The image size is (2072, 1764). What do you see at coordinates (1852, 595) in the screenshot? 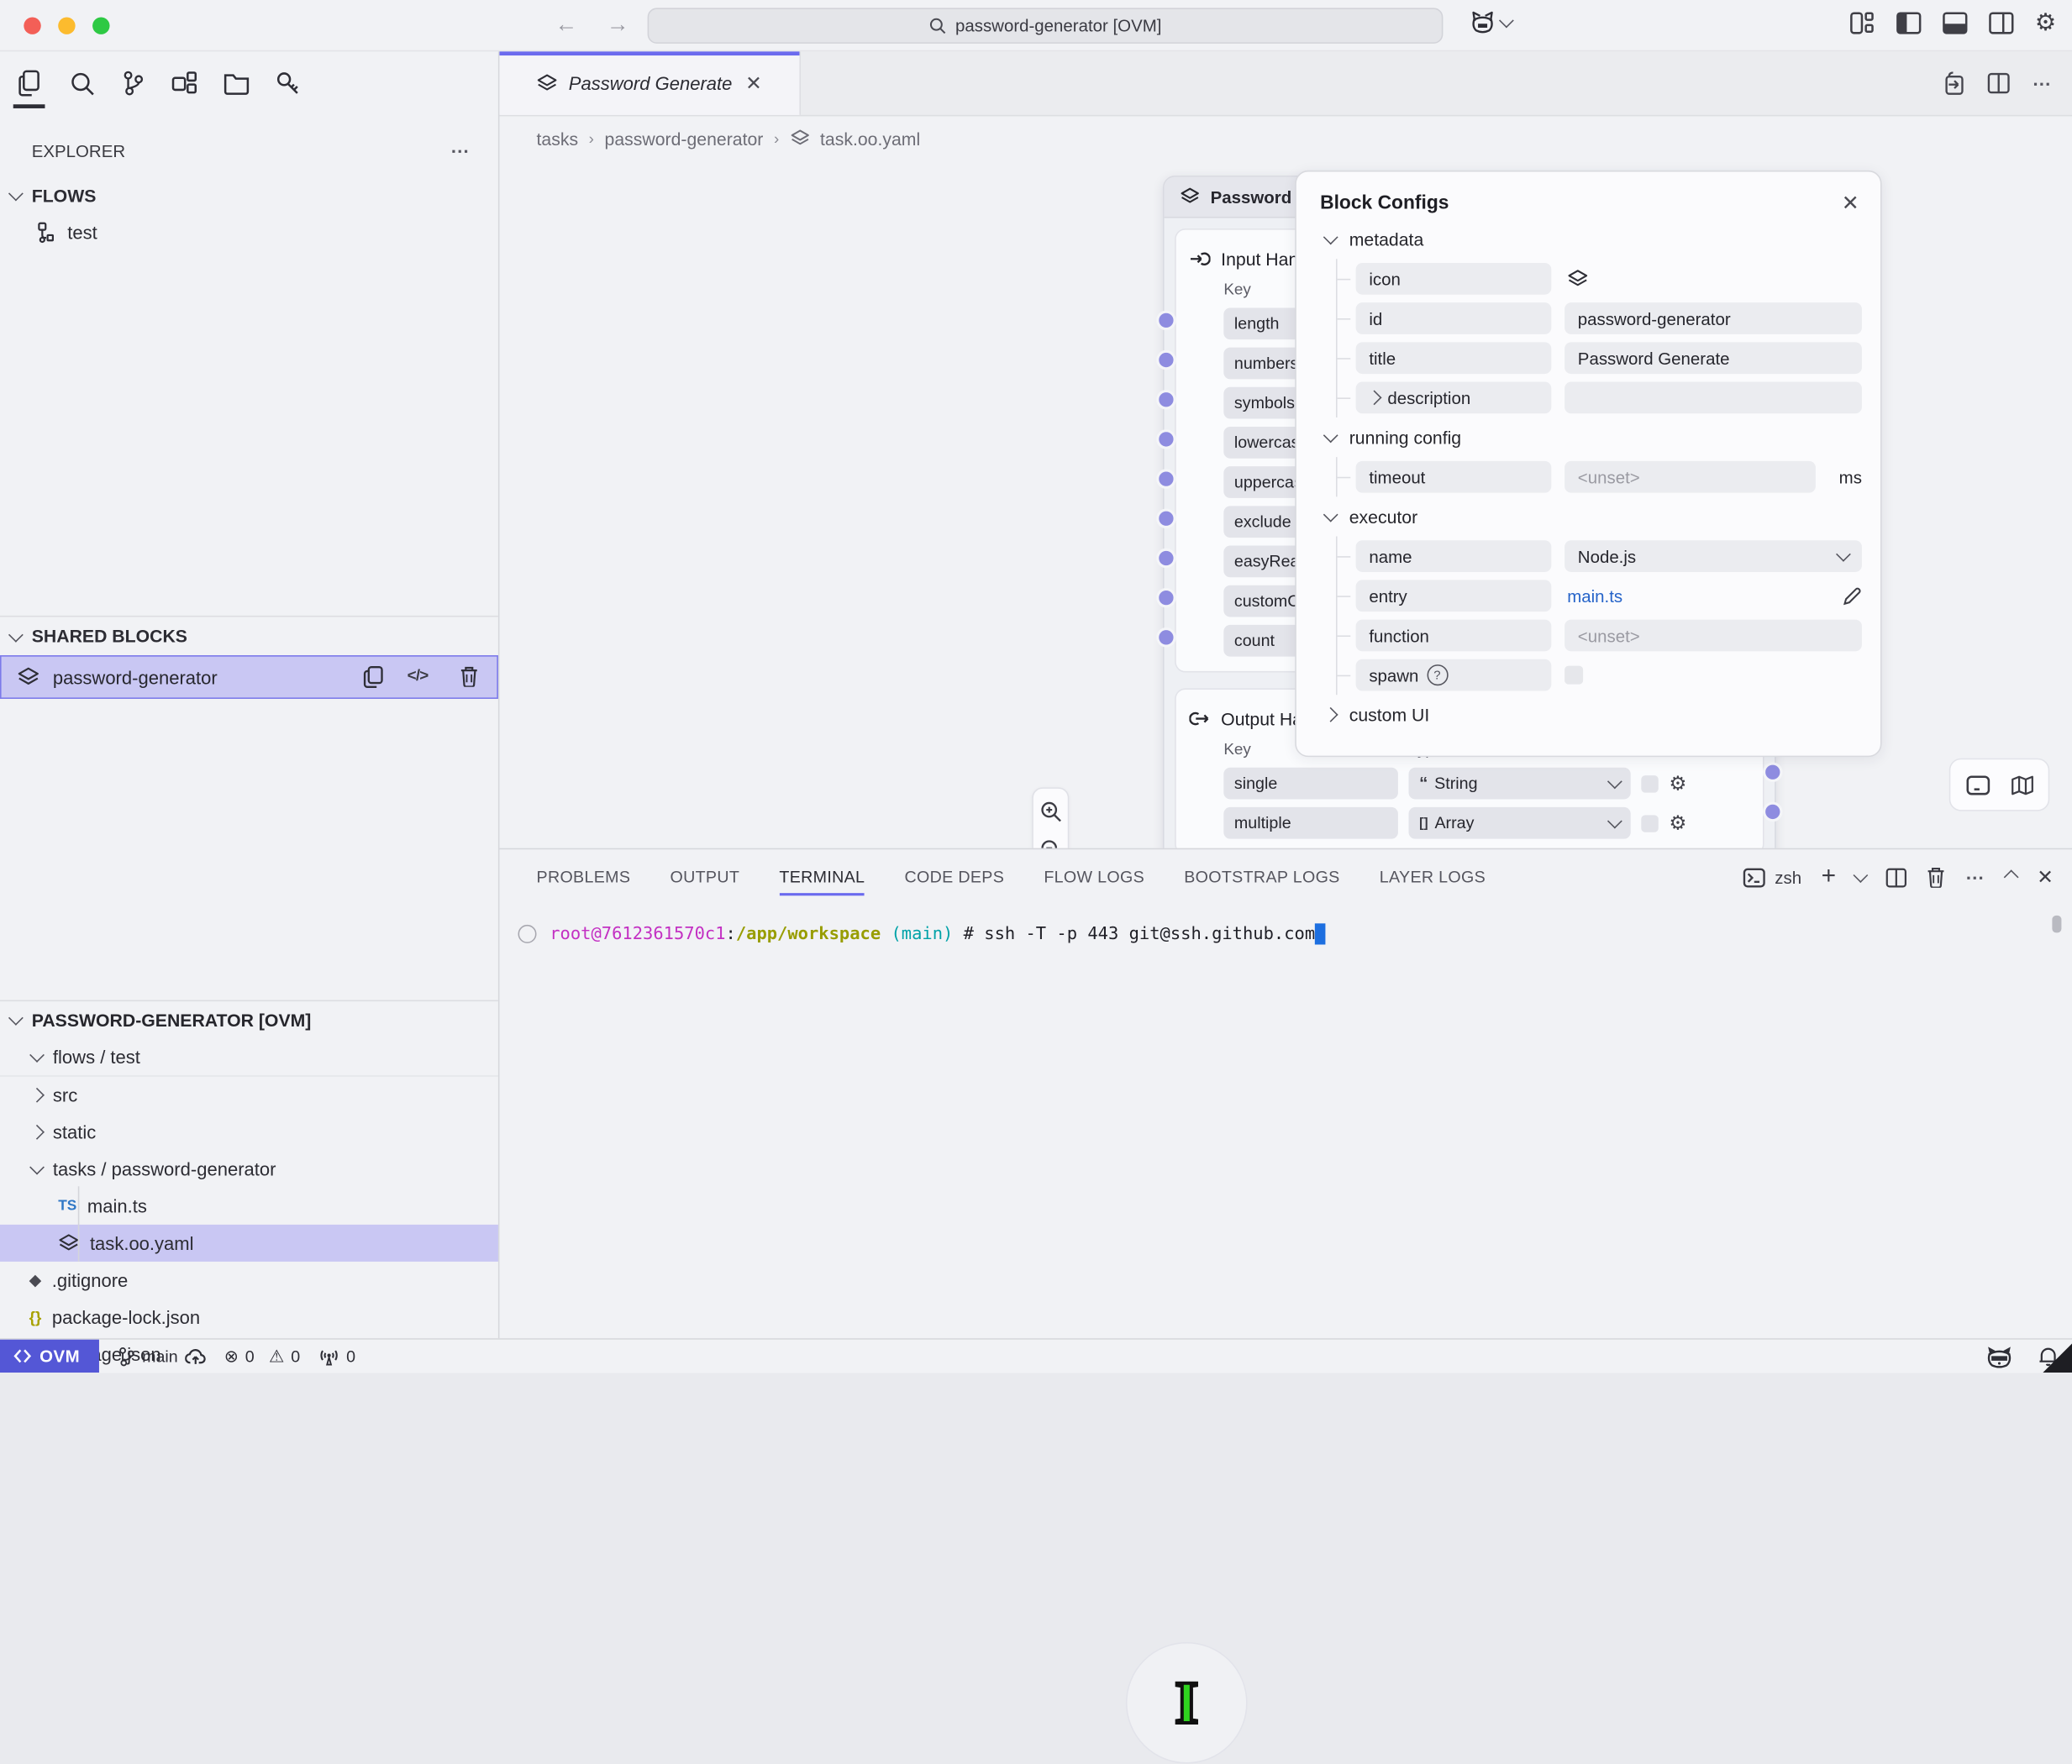
I see `pencil-icon` at bounding box center [1852, 595].